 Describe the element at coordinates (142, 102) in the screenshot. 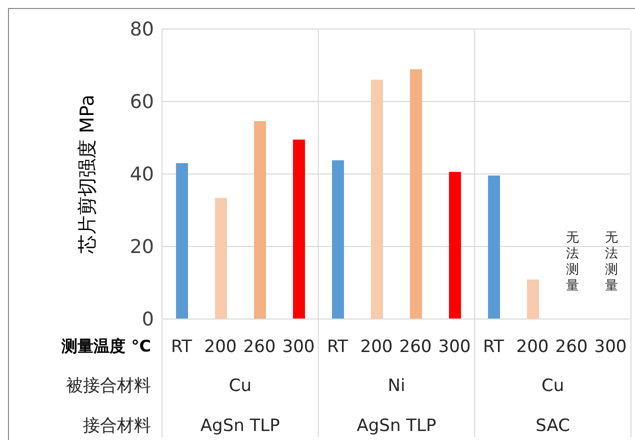

I see `y-tick-label: 60` at that location.